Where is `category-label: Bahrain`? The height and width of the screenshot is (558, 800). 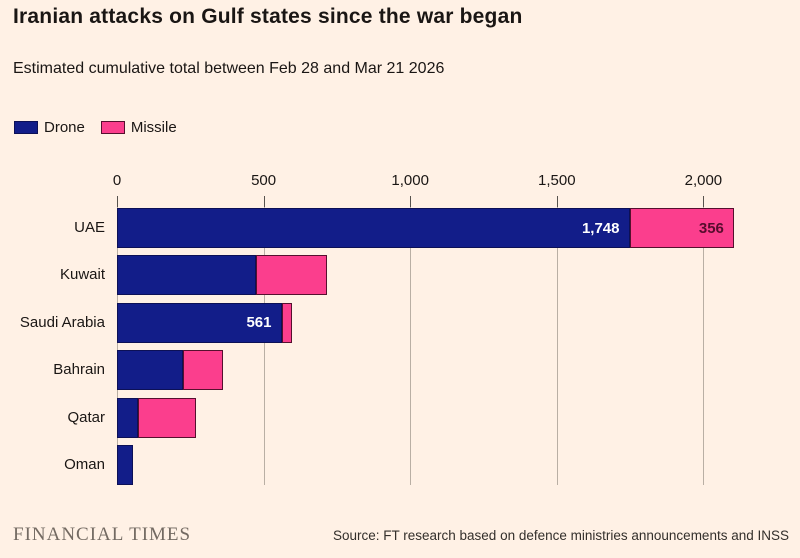
category-label: Bahrain is located at coordinates (79, 370).